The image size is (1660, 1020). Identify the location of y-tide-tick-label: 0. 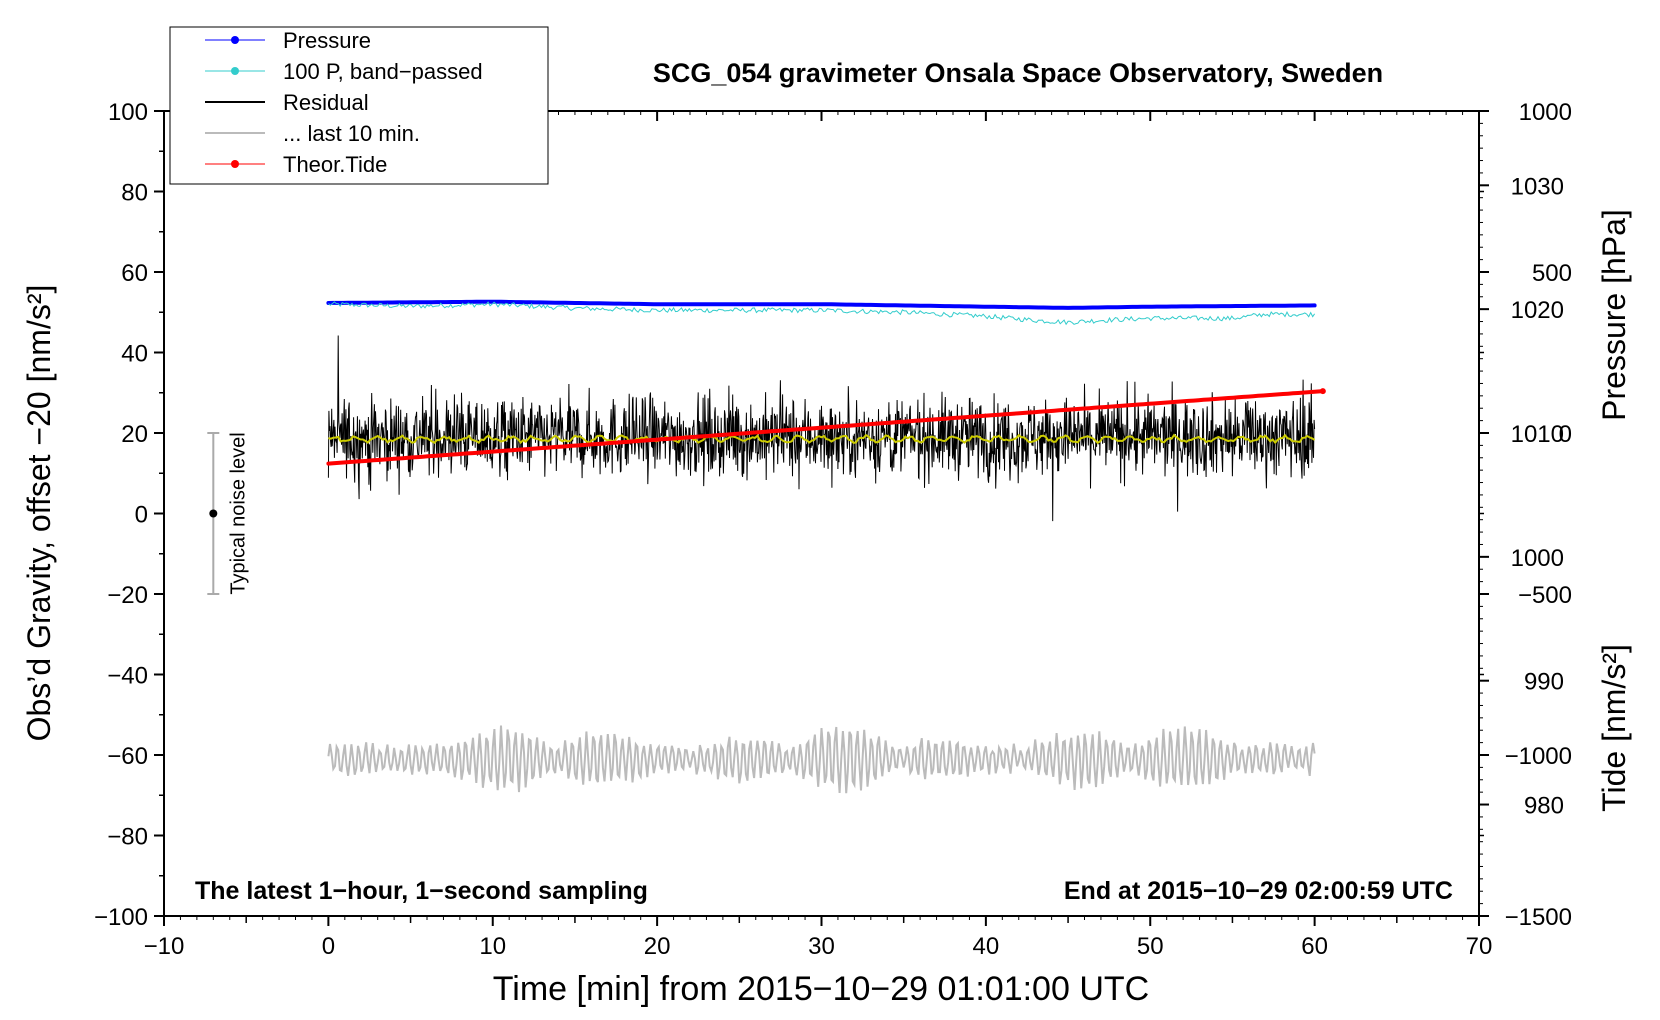
(1565, 434).